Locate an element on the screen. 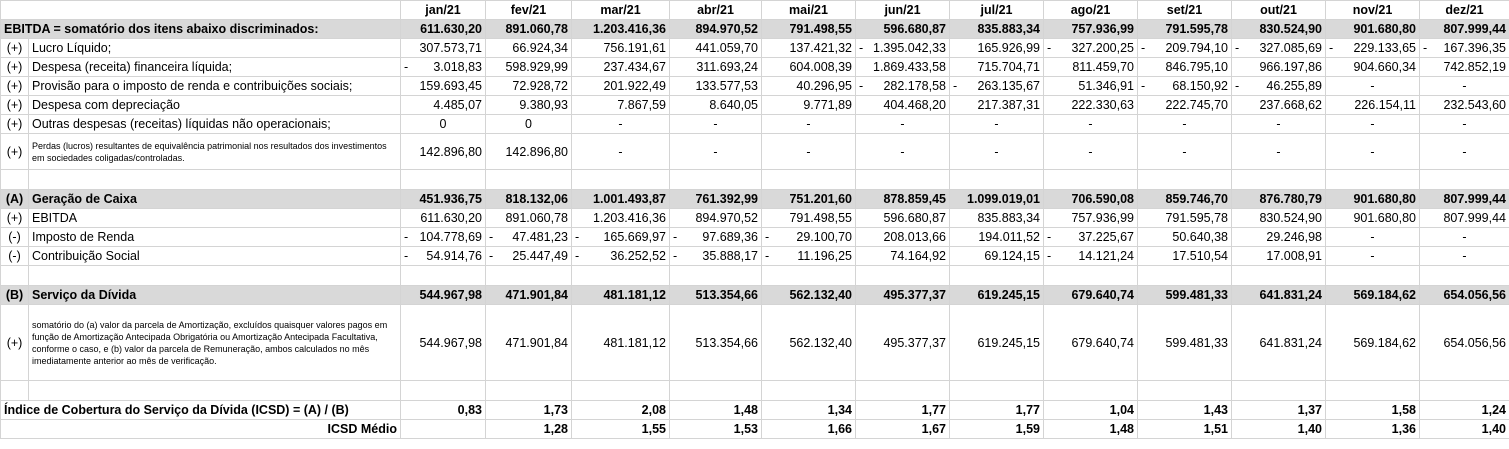  value-cell: 9.771,89 is located at coordinates (808, 105).